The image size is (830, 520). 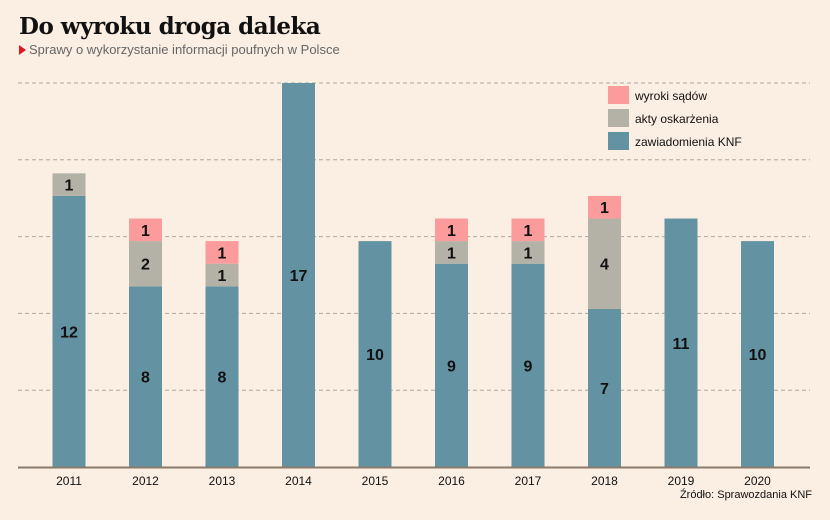 What do you see at coordinates (298, 481) in the screenshot?
I see `x-tick-label: 2014` at bounding box center [298, 481].